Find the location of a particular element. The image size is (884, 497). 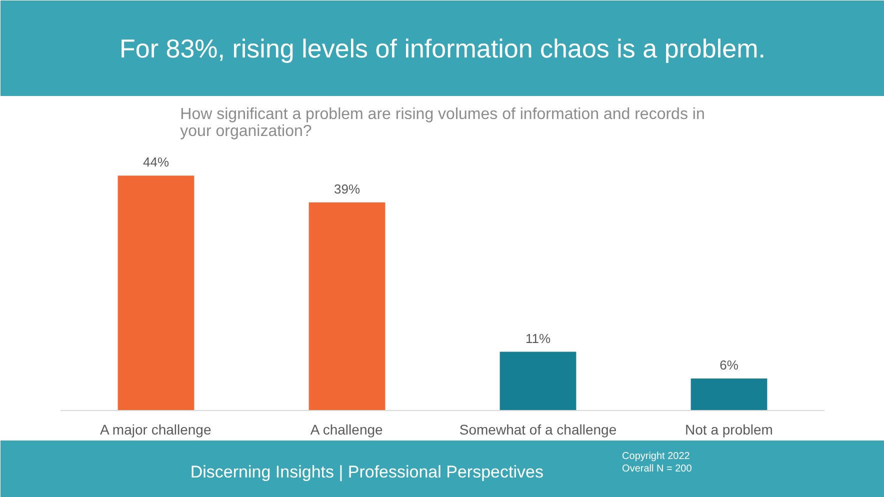

data-label: 39% is located at coordinates (347, 188).